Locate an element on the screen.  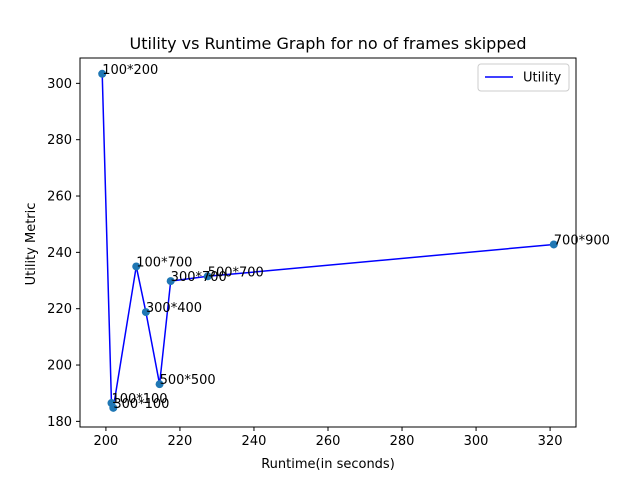
y-tick-label: 200 is located at coordinates (59, 366).